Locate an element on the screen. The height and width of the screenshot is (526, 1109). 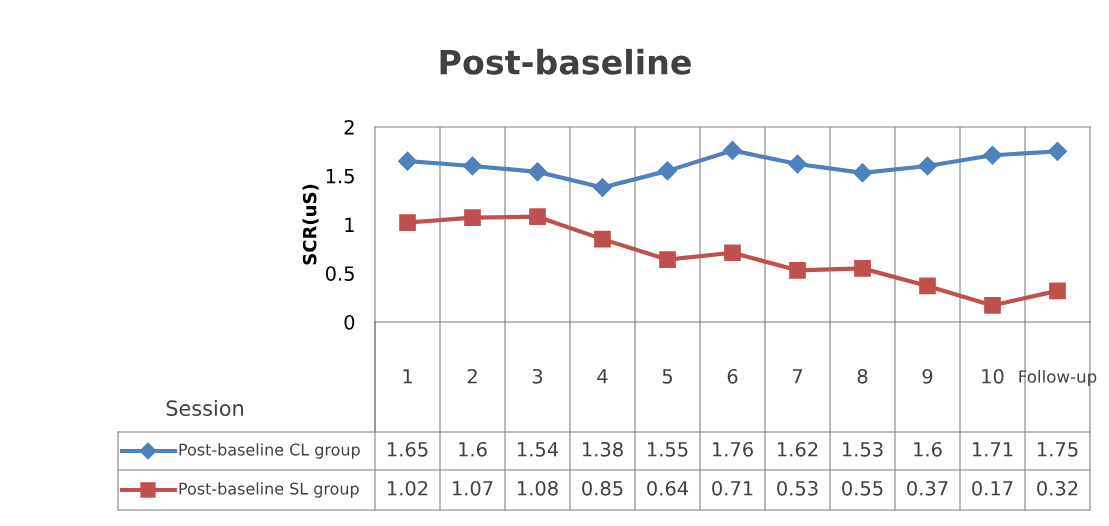
data-label: 1.08 is located at coordinates (537, 488).